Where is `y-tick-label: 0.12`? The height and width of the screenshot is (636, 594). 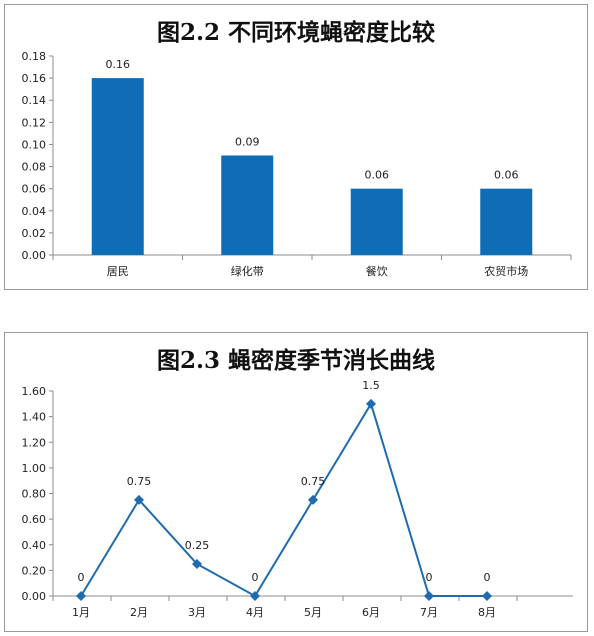
y-tick-label: 0.12 is located at coordinates (34, 122).